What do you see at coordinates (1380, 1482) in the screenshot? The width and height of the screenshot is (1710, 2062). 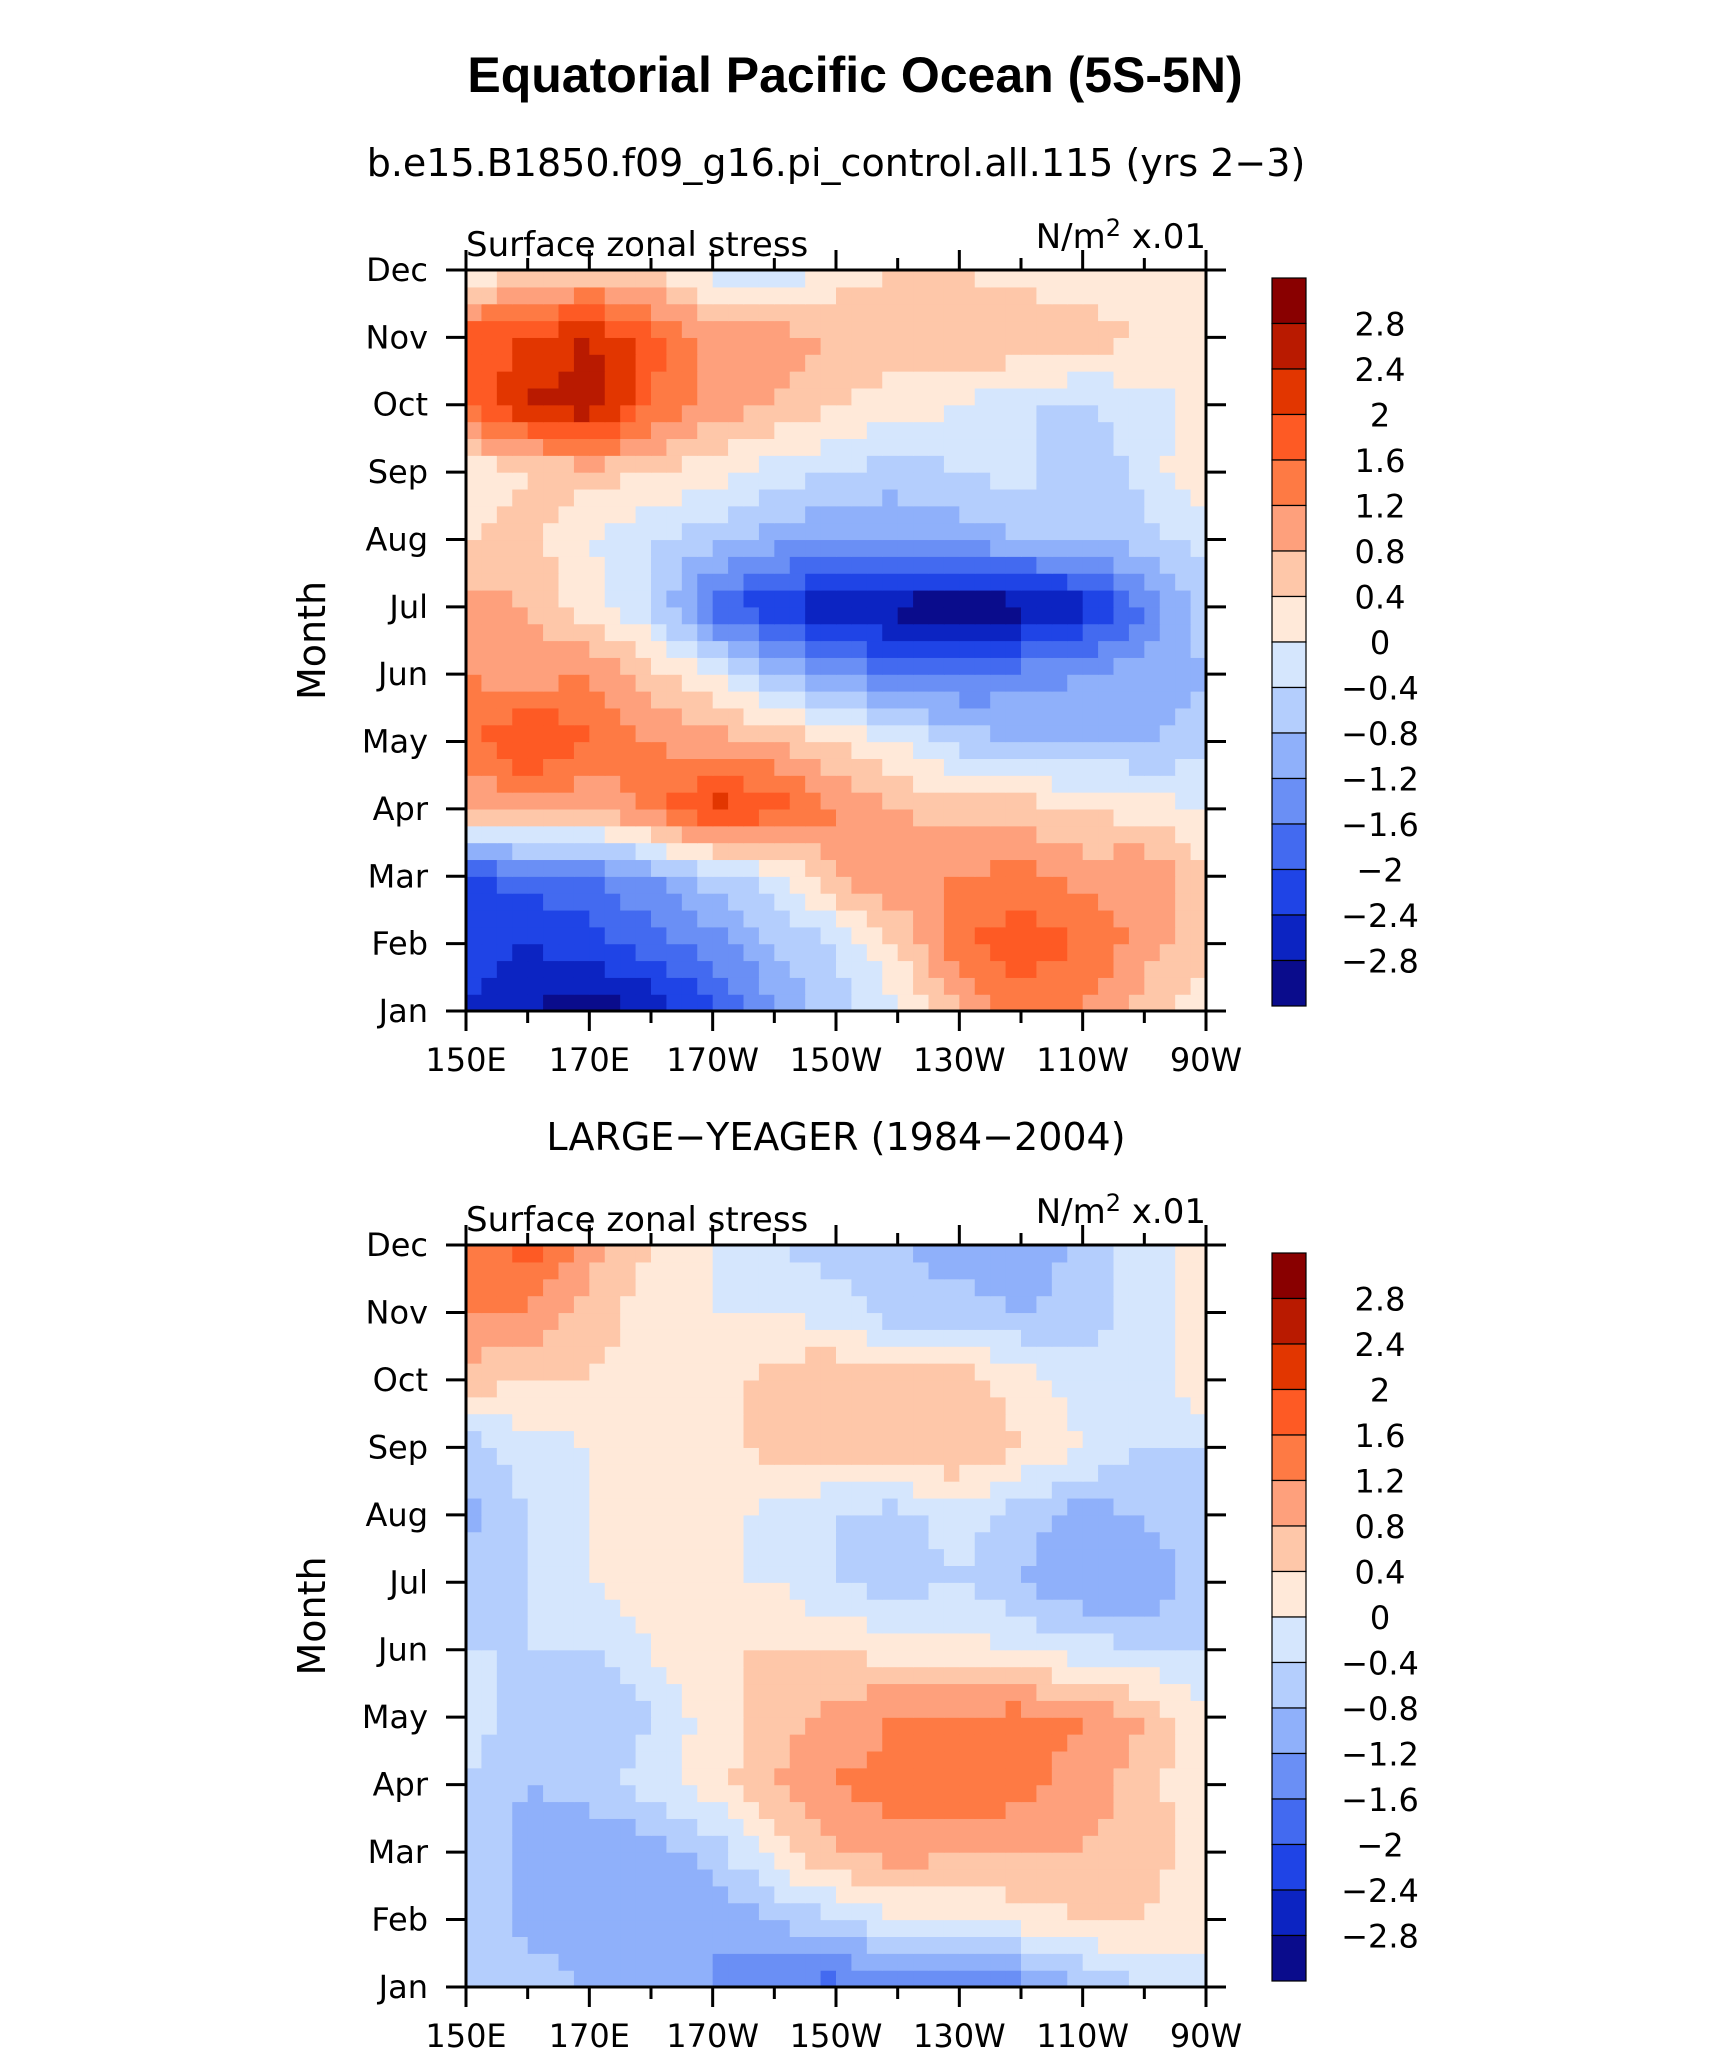 I see `colorbar-label: 1.2` at bounding box center [1380, 1482].